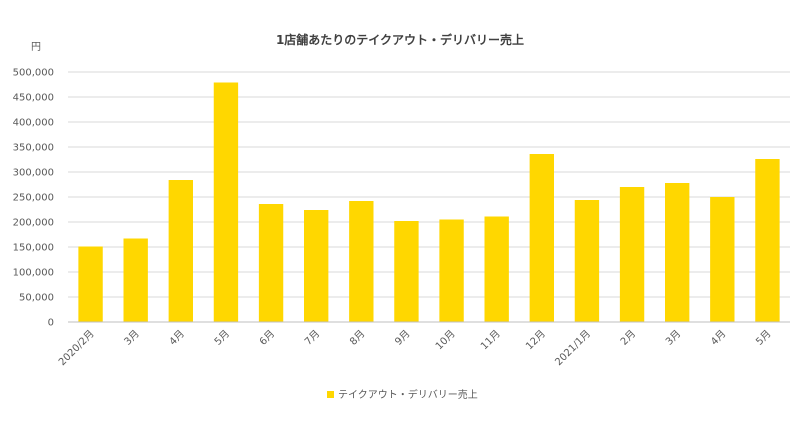  Describe the element at coordinates (267, 338) in the screenshot. I see `x-tick-label: 6月` at that location.